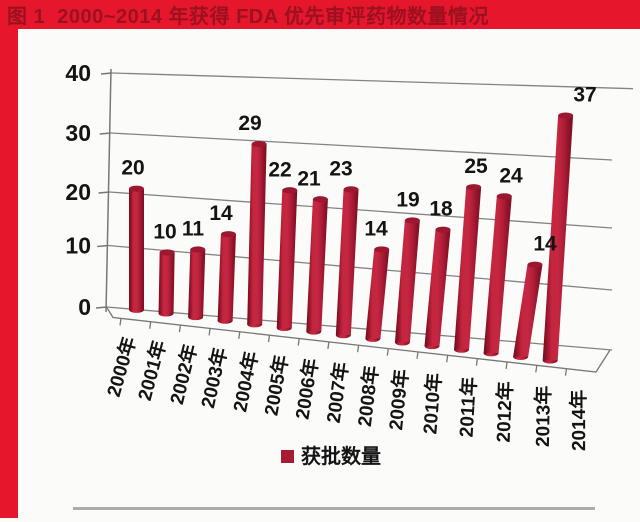 The width and height of the screenshot is (640, 522). I want to click on bar-2001年, so click(166, 283).